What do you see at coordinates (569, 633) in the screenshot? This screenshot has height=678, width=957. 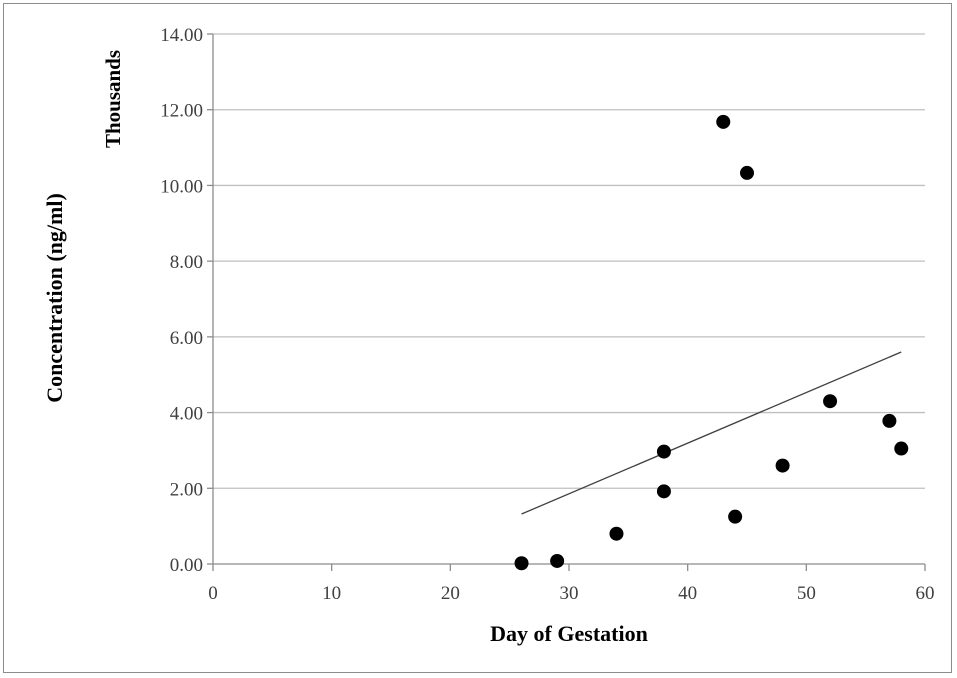 I see `x-axis-title: Day of Gestation` at bounding box center [569, 633].